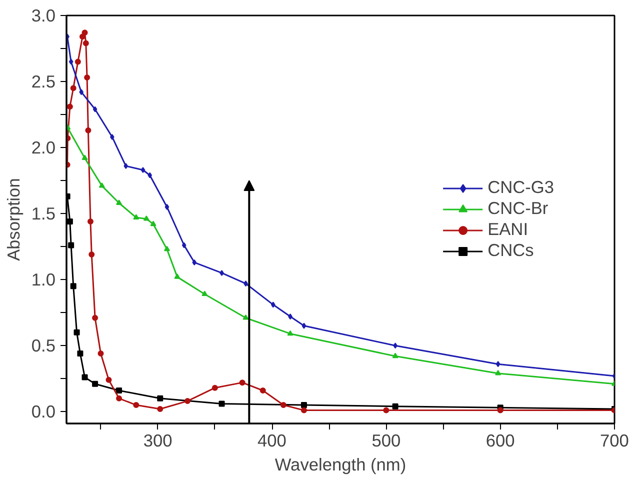  What do you see at coordinates (386, 440) in the screenshot?
I see `x-tick-label: 500` at bounding box center [386, 440].